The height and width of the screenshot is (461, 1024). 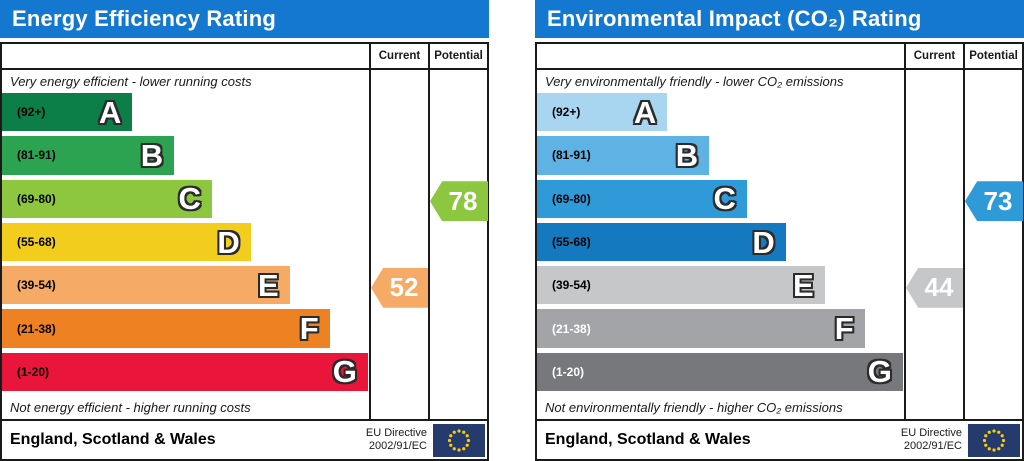 What do you see at coordinates (399, 245) in the screenshot?
I see `current-score-column: 52` at bounding box center [399, 245].